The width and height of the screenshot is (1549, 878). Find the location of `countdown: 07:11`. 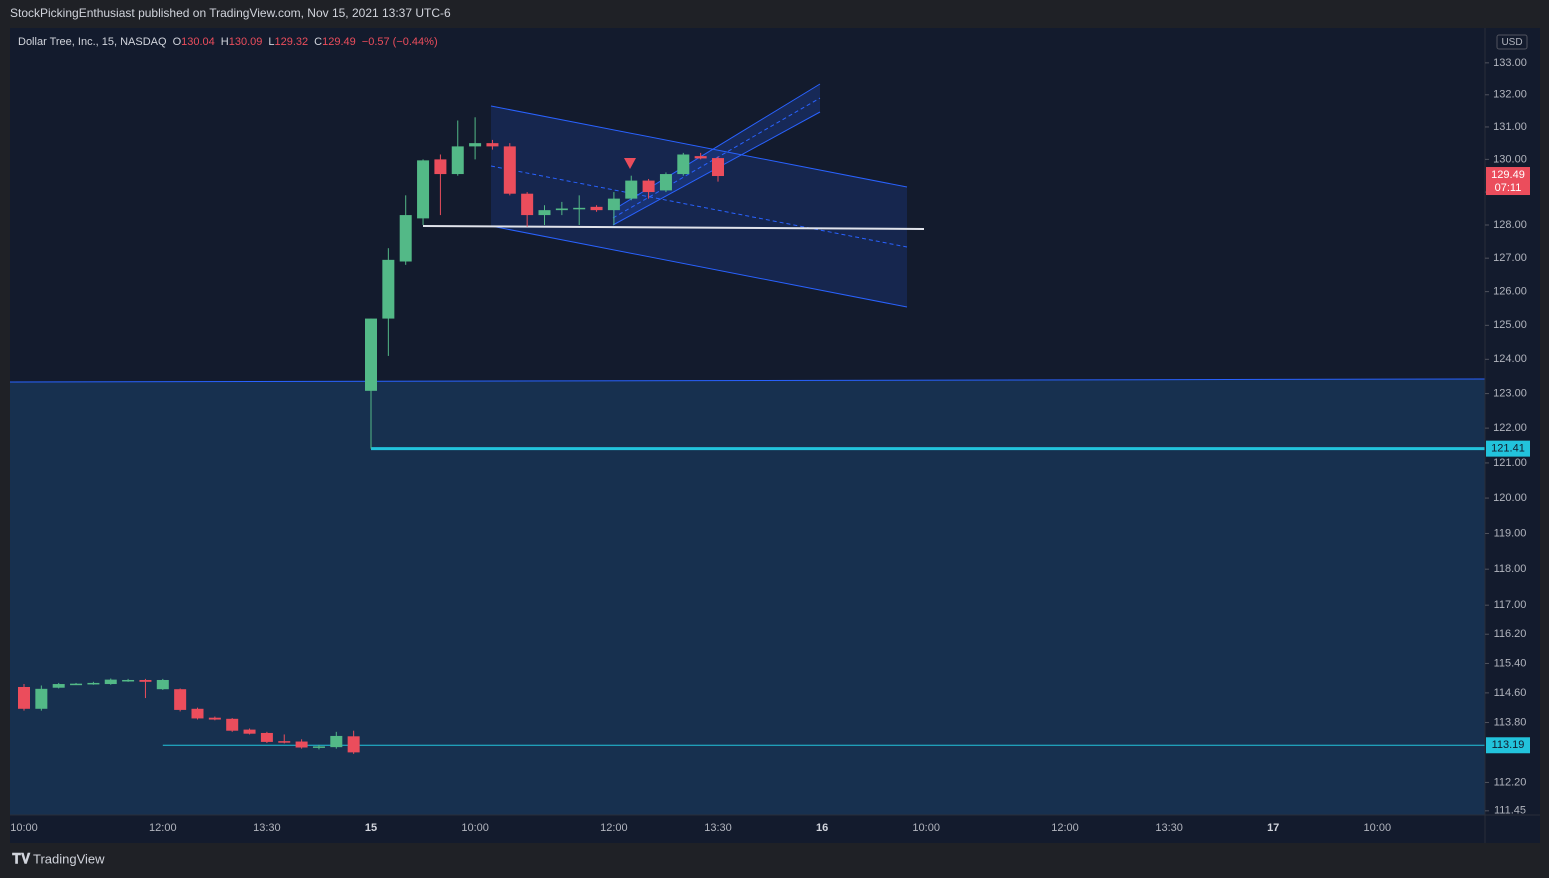

countdown: 07:11 is located at coordinates (1508, 188).